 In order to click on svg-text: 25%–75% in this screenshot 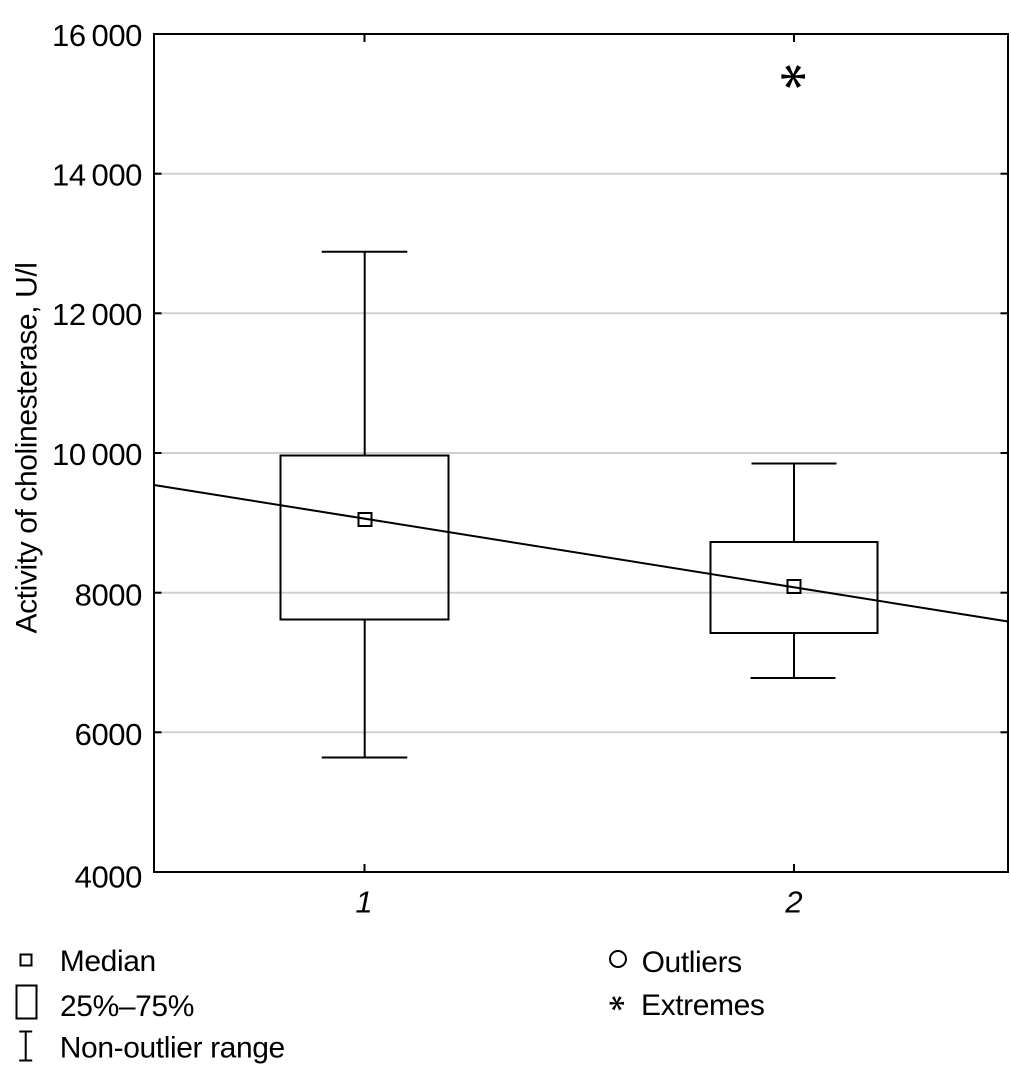, I will do `click(127, 1006)`.